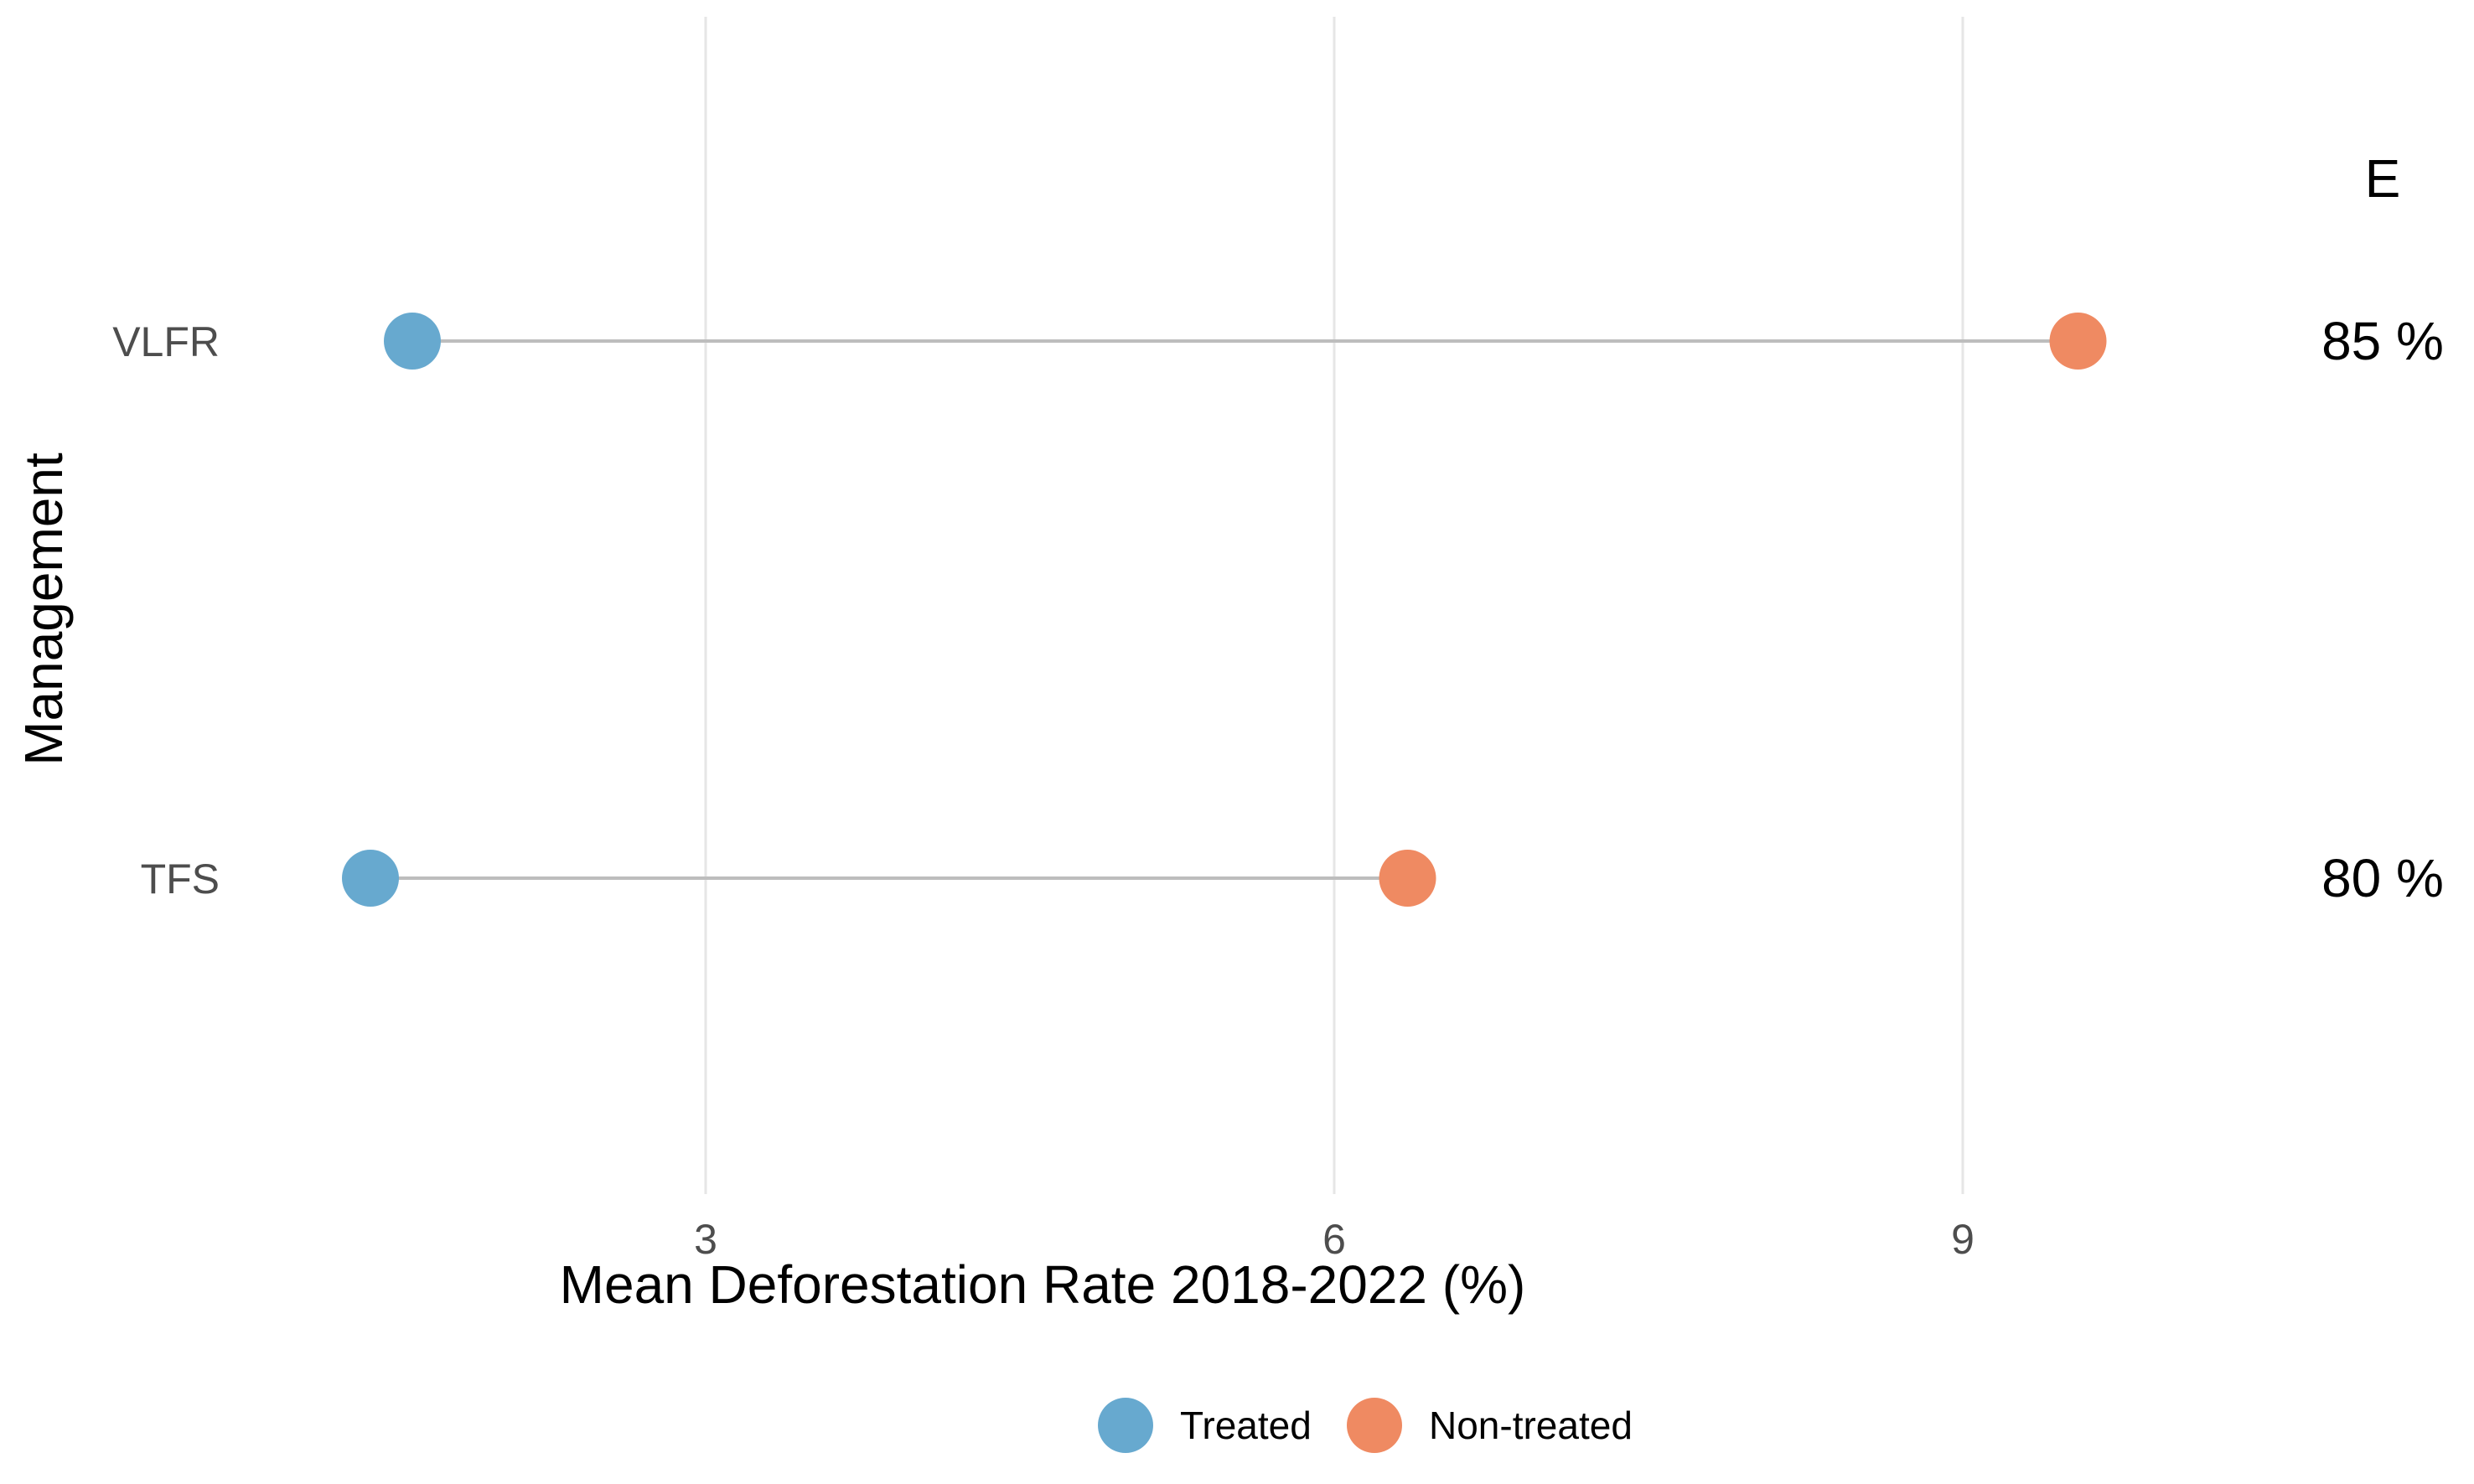  I want to click on x-axis-tick-labels: 3 6 9, so click(1335, 1240).